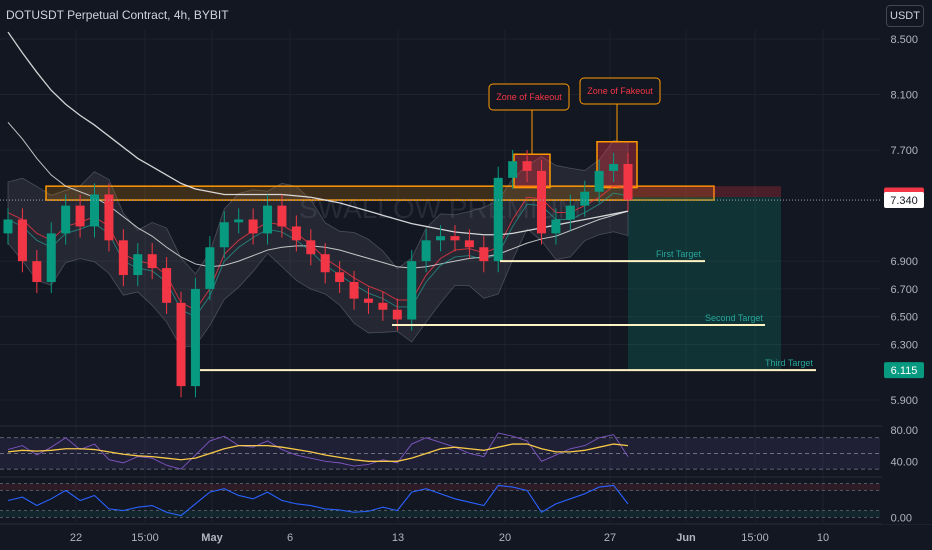  I want to click on price-tick-label: 8.500, so click(904, 40).